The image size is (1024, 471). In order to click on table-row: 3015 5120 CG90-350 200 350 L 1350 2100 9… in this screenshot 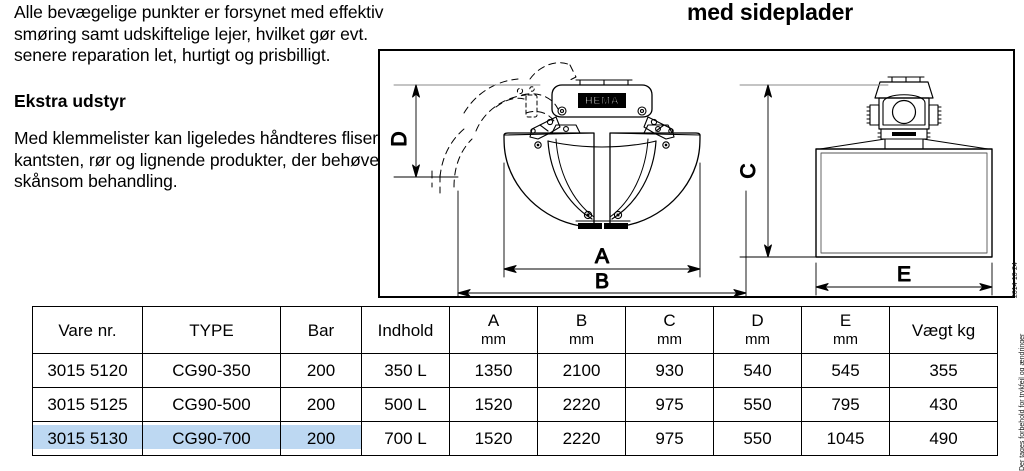, I will do `click(515, 370)`.